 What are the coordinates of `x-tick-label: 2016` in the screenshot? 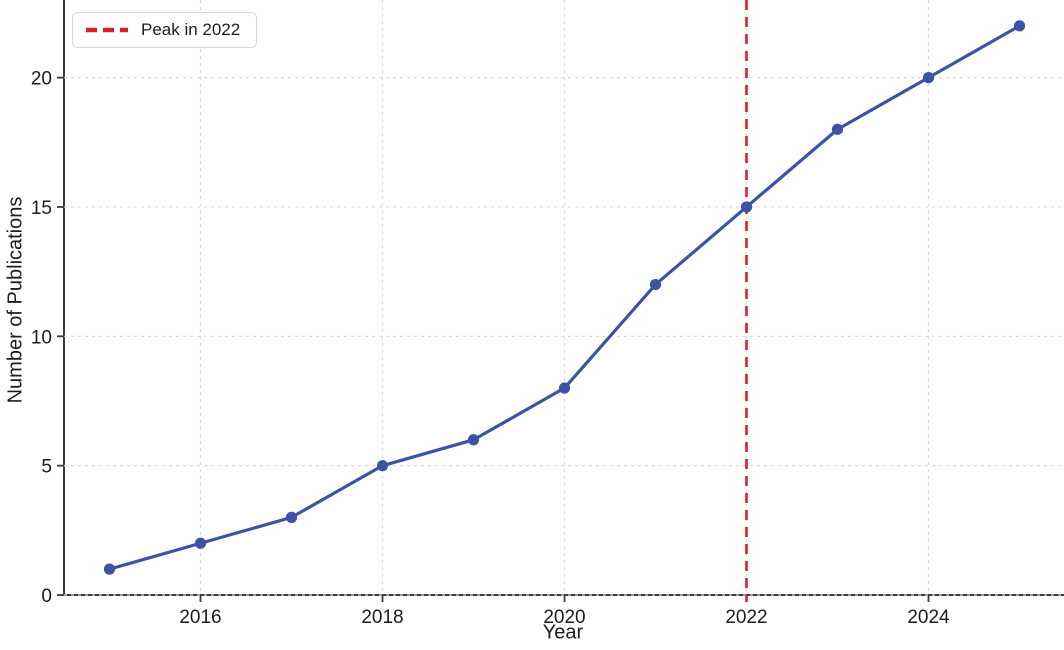 It's located at (200, 617).